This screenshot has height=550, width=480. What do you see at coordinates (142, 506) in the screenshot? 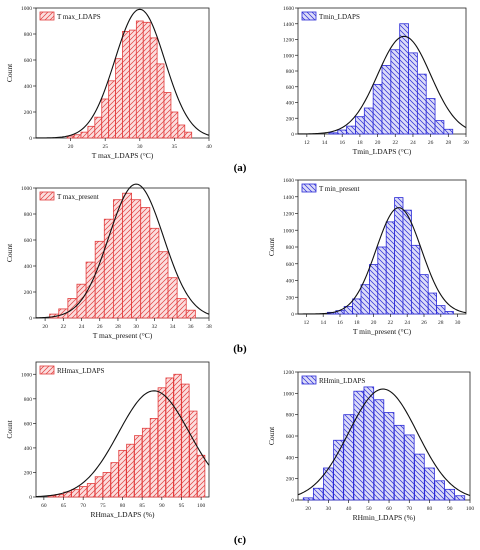
I see `x-tick-label: 85` at bounding box center [142, 506].